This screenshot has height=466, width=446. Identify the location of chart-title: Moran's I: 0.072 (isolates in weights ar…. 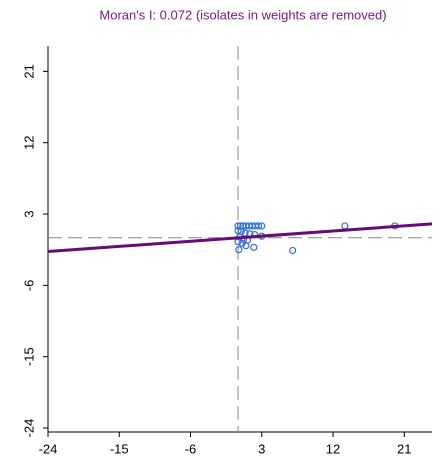
(242, 14).